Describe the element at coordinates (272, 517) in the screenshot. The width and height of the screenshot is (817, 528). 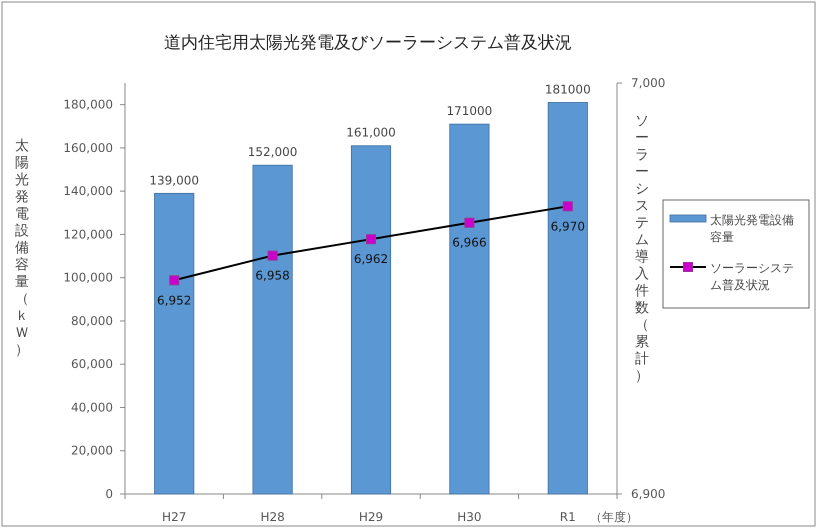
I see `x-tick-label: H28` at that location.